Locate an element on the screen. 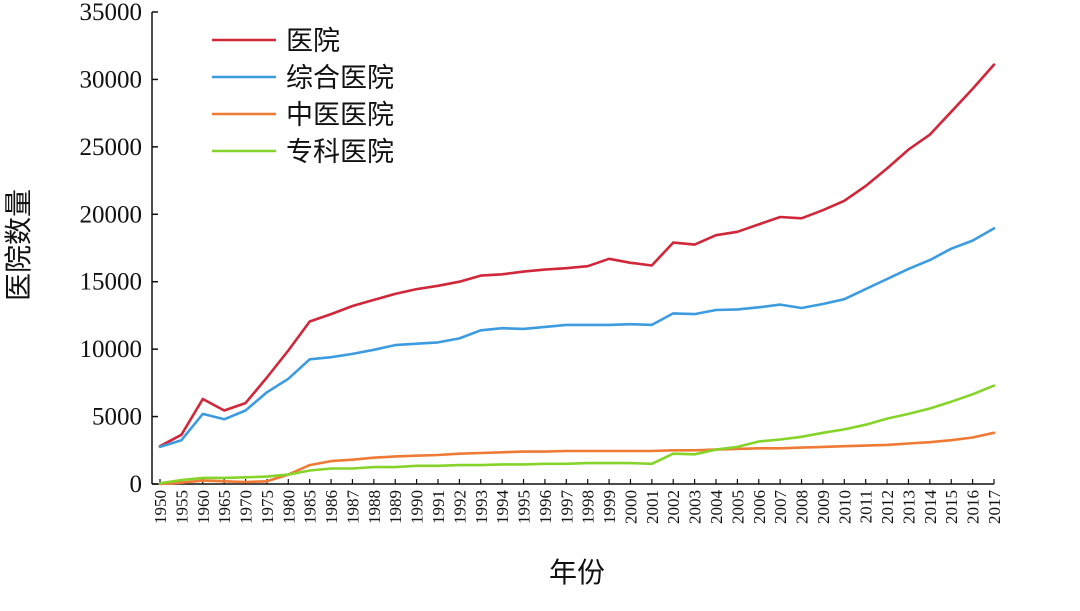 This screenshot has height=611, width=1080. x-tick-label: 2017 is located at coordinates (994, 507).